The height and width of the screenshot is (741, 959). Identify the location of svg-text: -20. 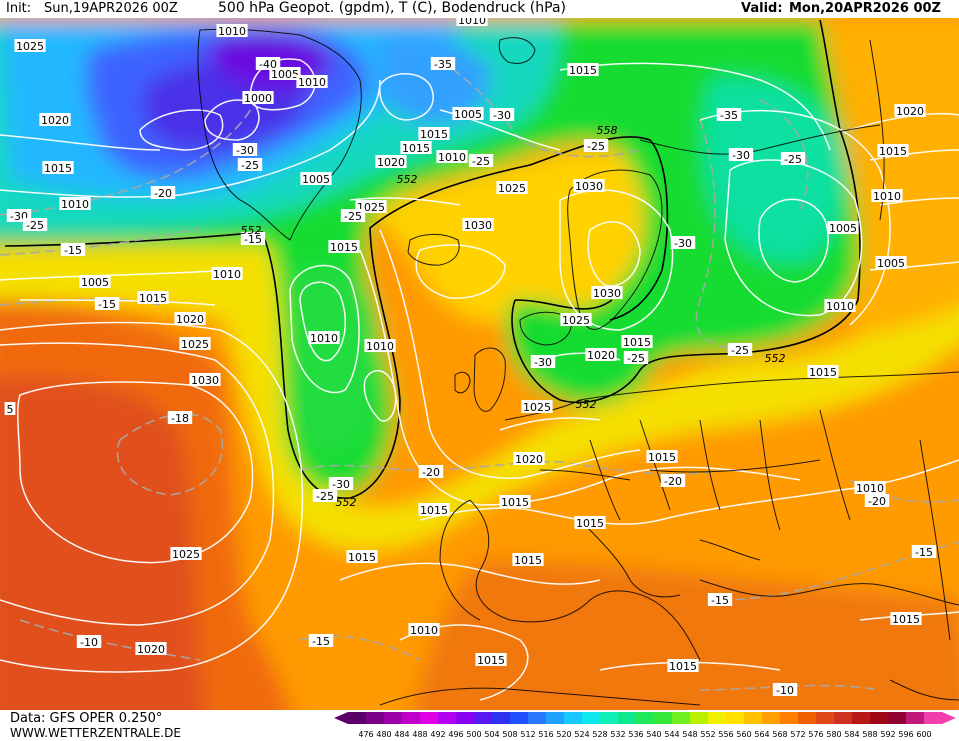
(877, 501).